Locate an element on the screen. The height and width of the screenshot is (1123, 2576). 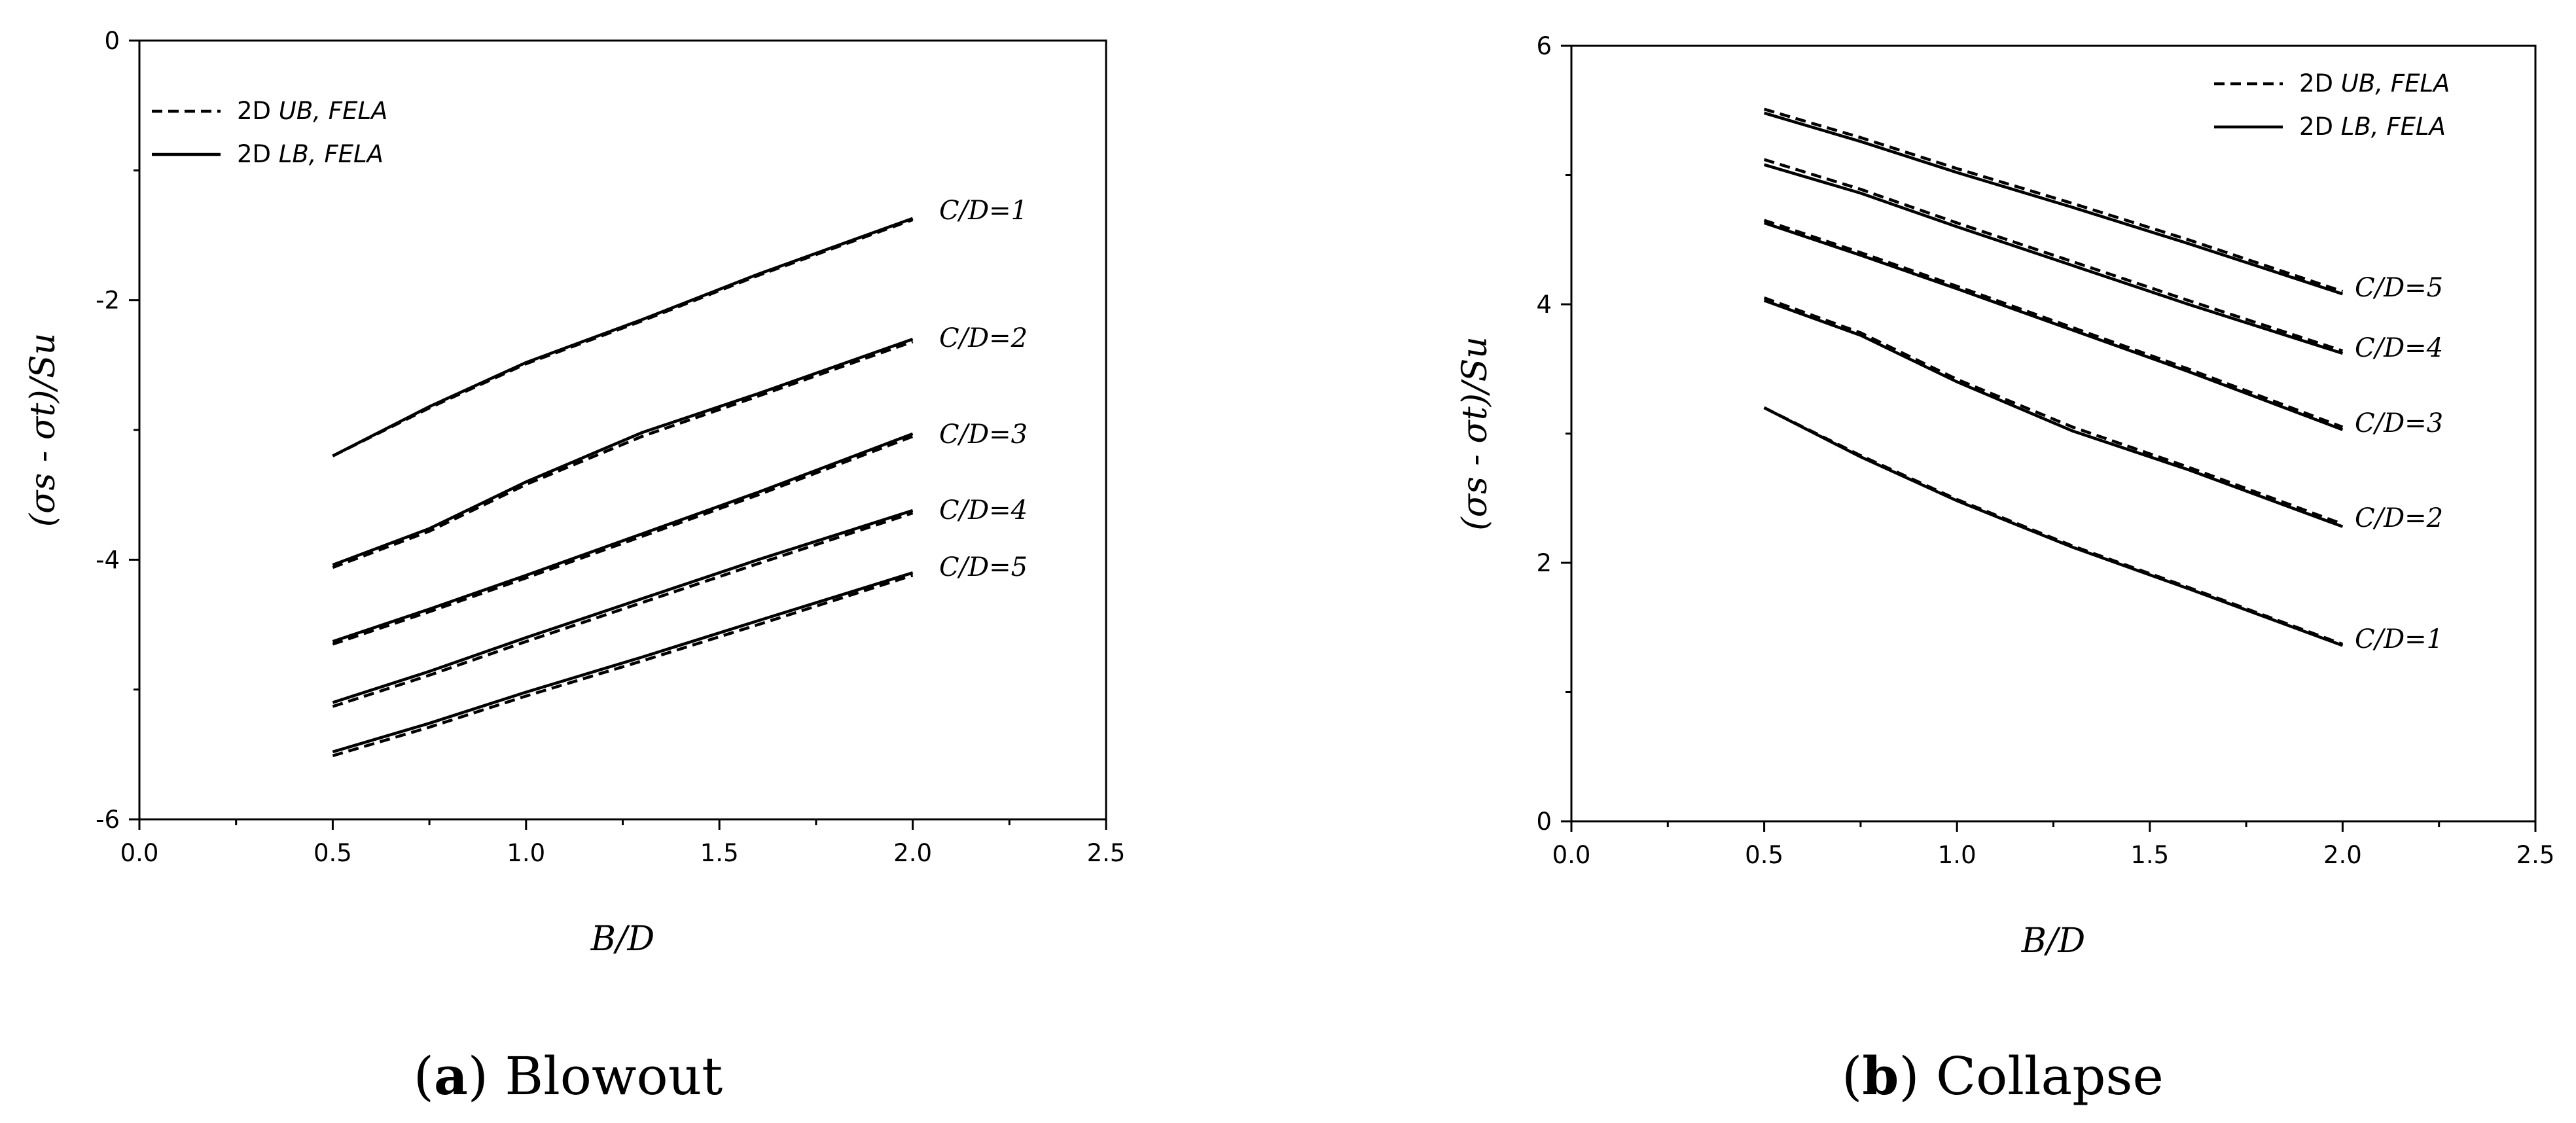
y-tick-label: -6 is located at coordinates (108, 820).